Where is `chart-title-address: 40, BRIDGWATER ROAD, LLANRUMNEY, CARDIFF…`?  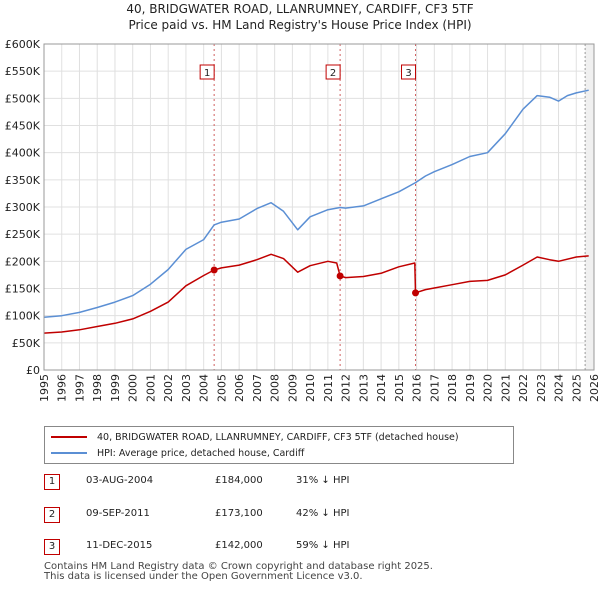
chart-title-address: 40, BRIDGWATER ROAD, LLANRUMNEY, CARDIFF… is located at coordinates (300, 9).